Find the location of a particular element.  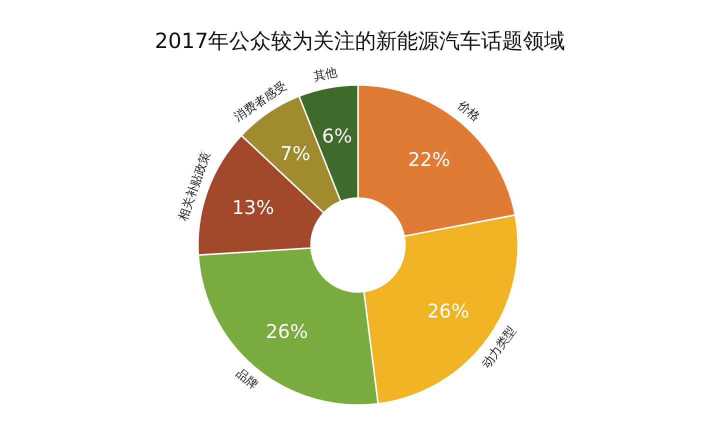

data-label: 22% is located at coordinates (429, 160).